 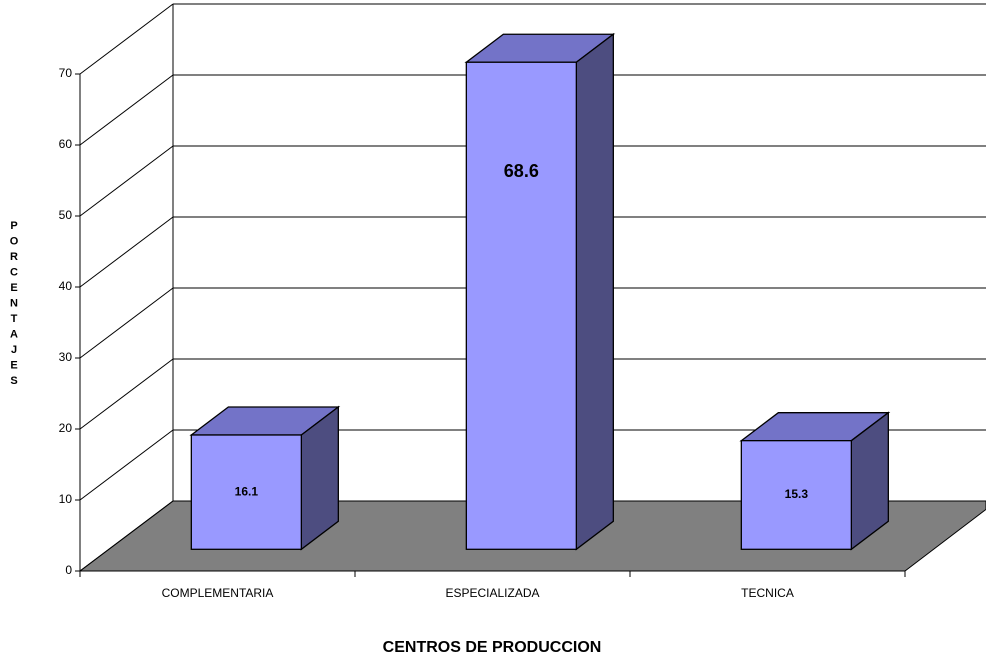 I want to click on y-tick-label: 60, so click(x=66, y=144).